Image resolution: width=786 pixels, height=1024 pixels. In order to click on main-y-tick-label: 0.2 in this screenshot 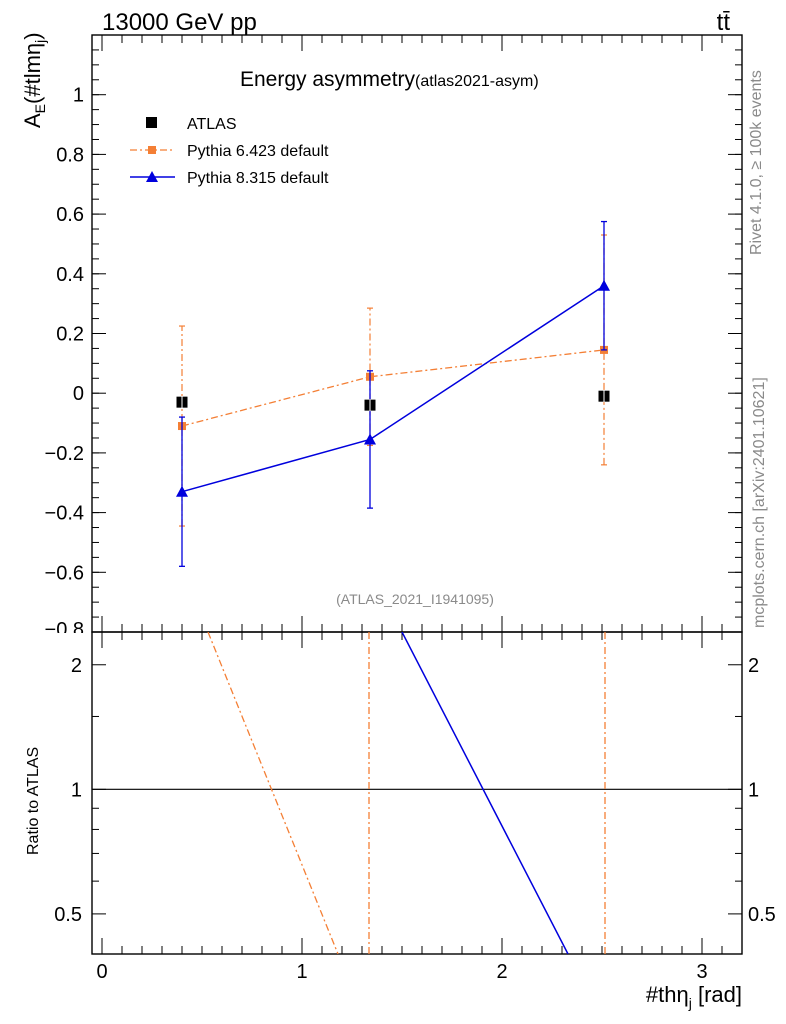, I will do `click(70, 335)`.